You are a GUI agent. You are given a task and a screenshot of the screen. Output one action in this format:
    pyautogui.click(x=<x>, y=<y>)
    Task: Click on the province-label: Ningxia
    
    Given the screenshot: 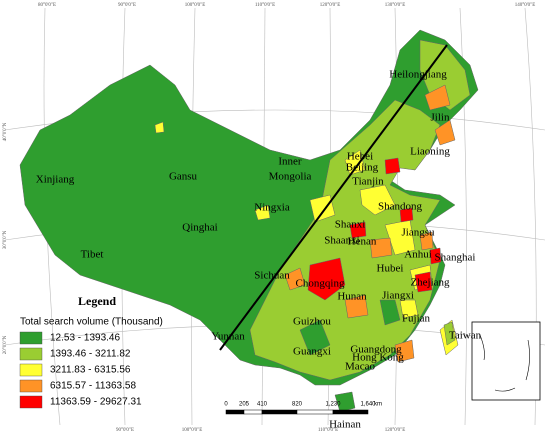 What is the action you would take?
    pyautogui.click(x=272, y=208)
    